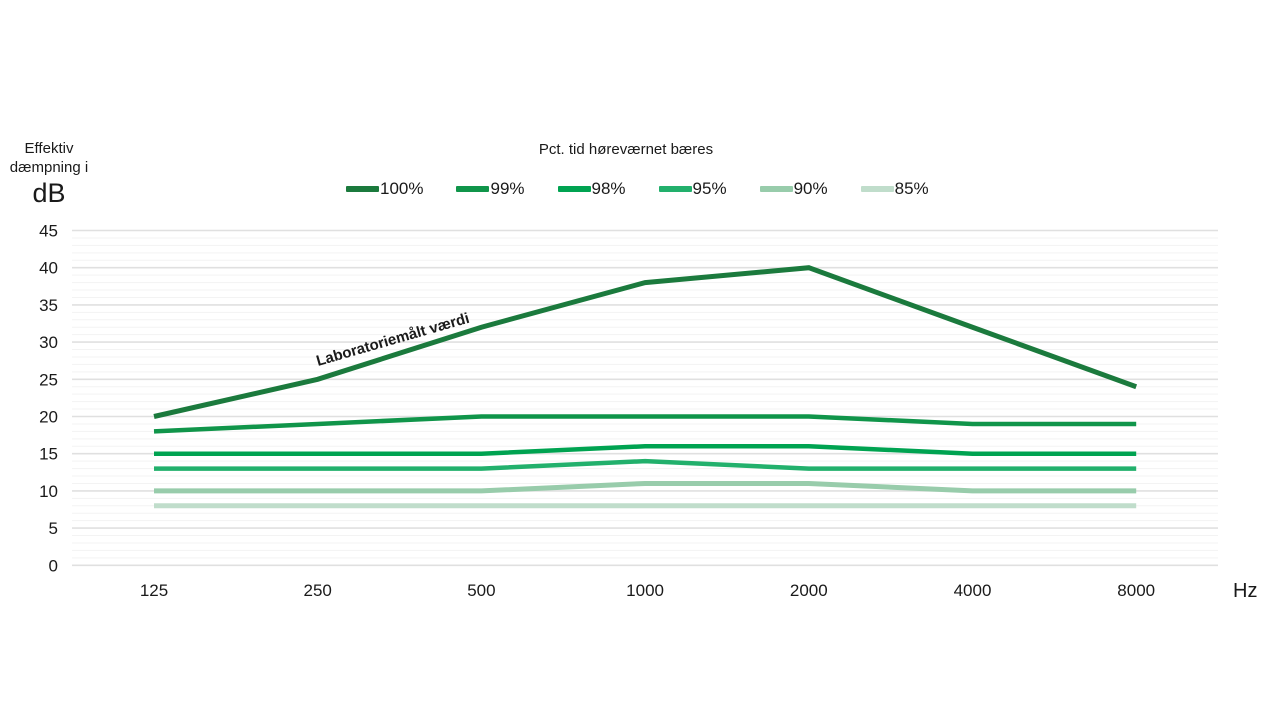 The height and width of the screenshot is (720, 1280). Describe the element at coordinates (973, 590) in the screenshot. I see `x-tick-label: 4000` at that location.